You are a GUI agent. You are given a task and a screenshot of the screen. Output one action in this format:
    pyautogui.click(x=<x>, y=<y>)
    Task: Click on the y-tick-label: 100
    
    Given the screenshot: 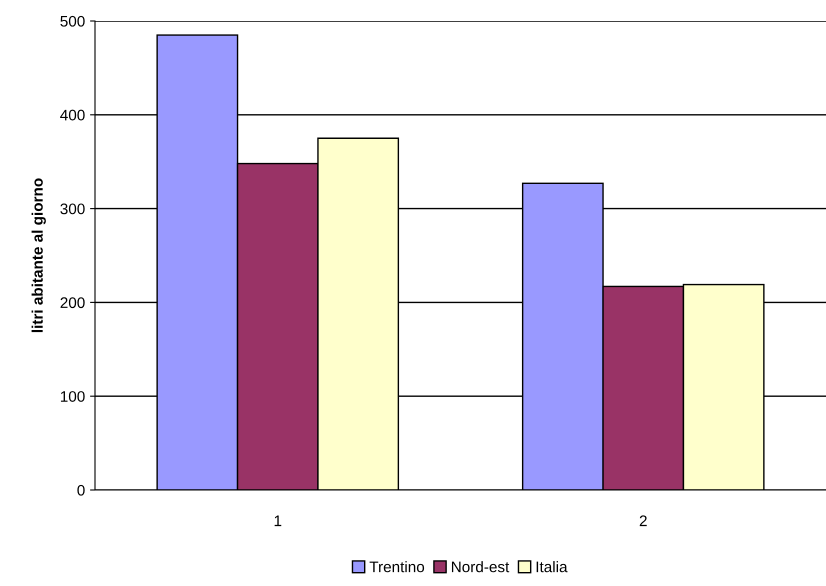 What is the action you would take?
    pyautogui.click(x=72, y=396)
    